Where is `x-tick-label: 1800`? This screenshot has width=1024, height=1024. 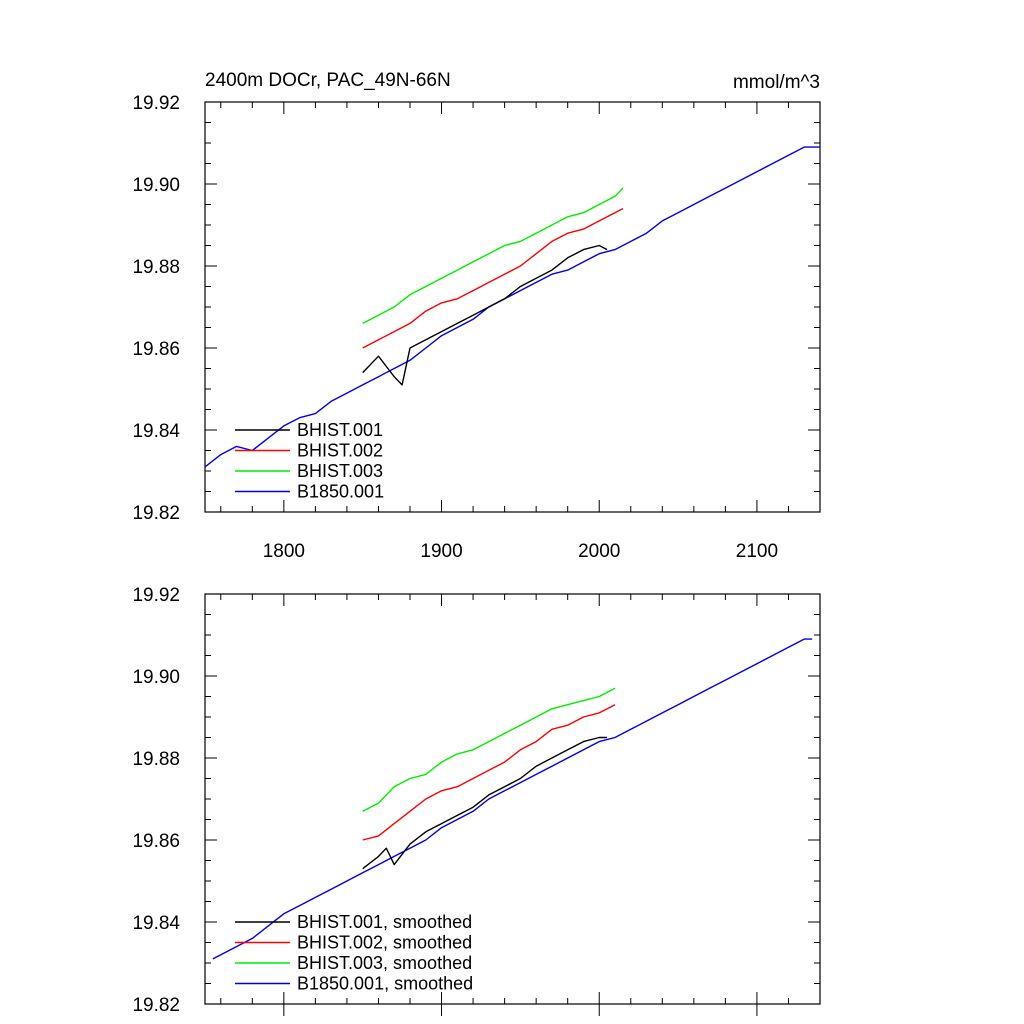 x-tick-label: 1800 is located at coordinates (284, 551).